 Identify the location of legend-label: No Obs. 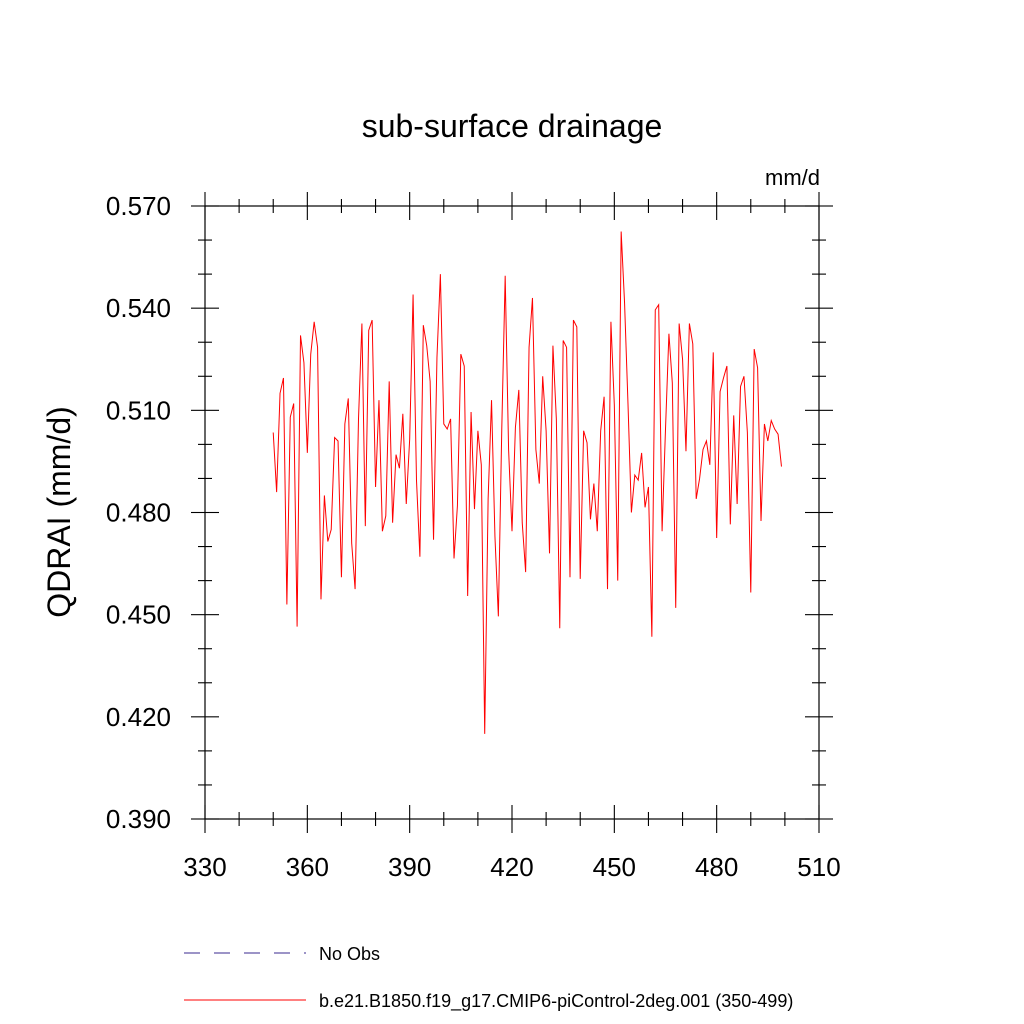
(349, 954).